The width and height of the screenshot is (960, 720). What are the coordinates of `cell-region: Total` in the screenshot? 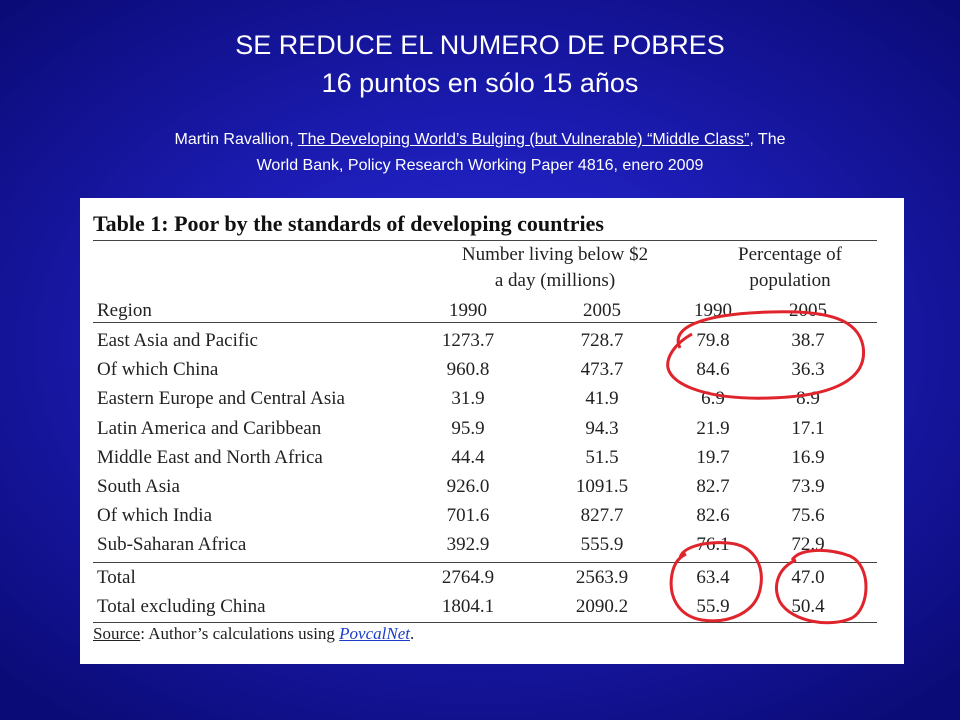 It's located at (116, 577).